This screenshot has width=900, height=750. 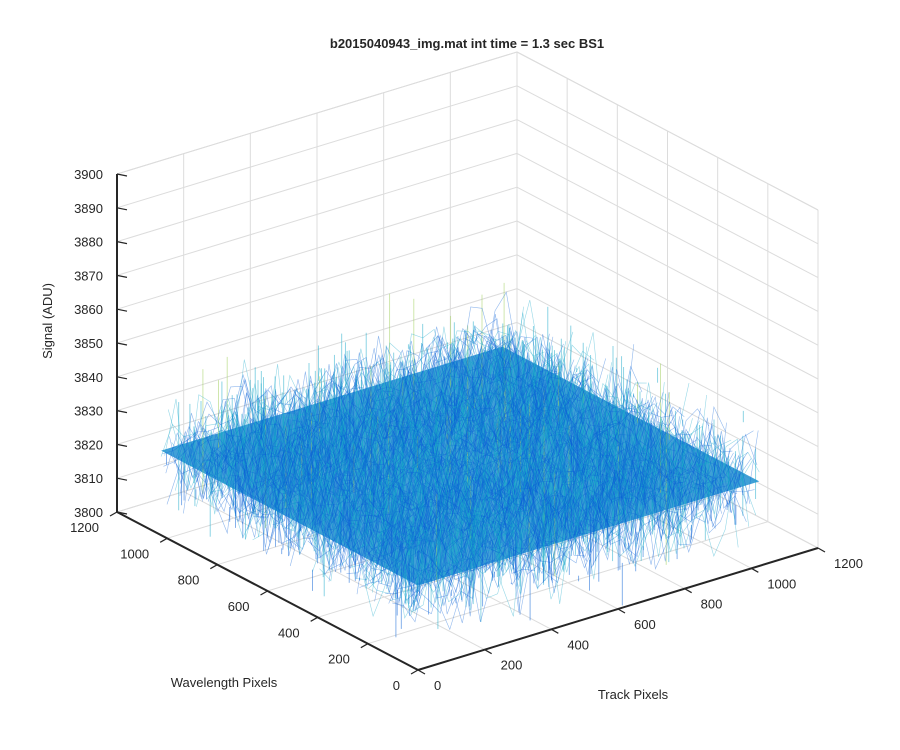 What do you see at coordinates (848, 563) in the screenshot?
I see `x-tick-label: 1200` at bounding box center [848, 563].